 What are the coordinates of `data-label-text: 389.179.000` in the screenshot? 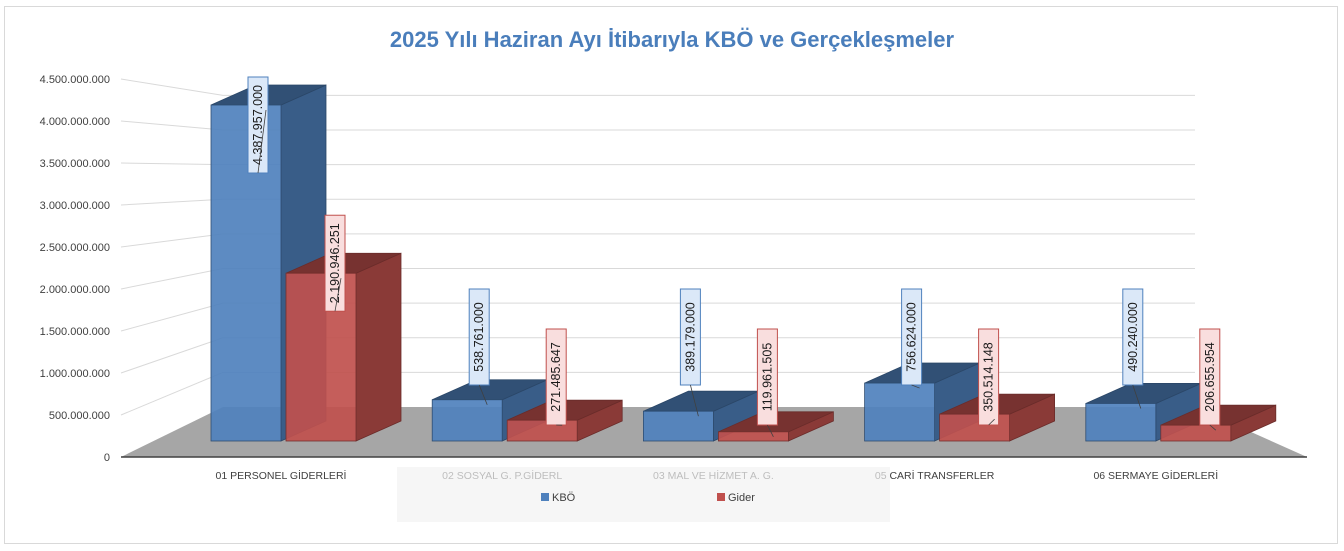 It's located at (690, 337).